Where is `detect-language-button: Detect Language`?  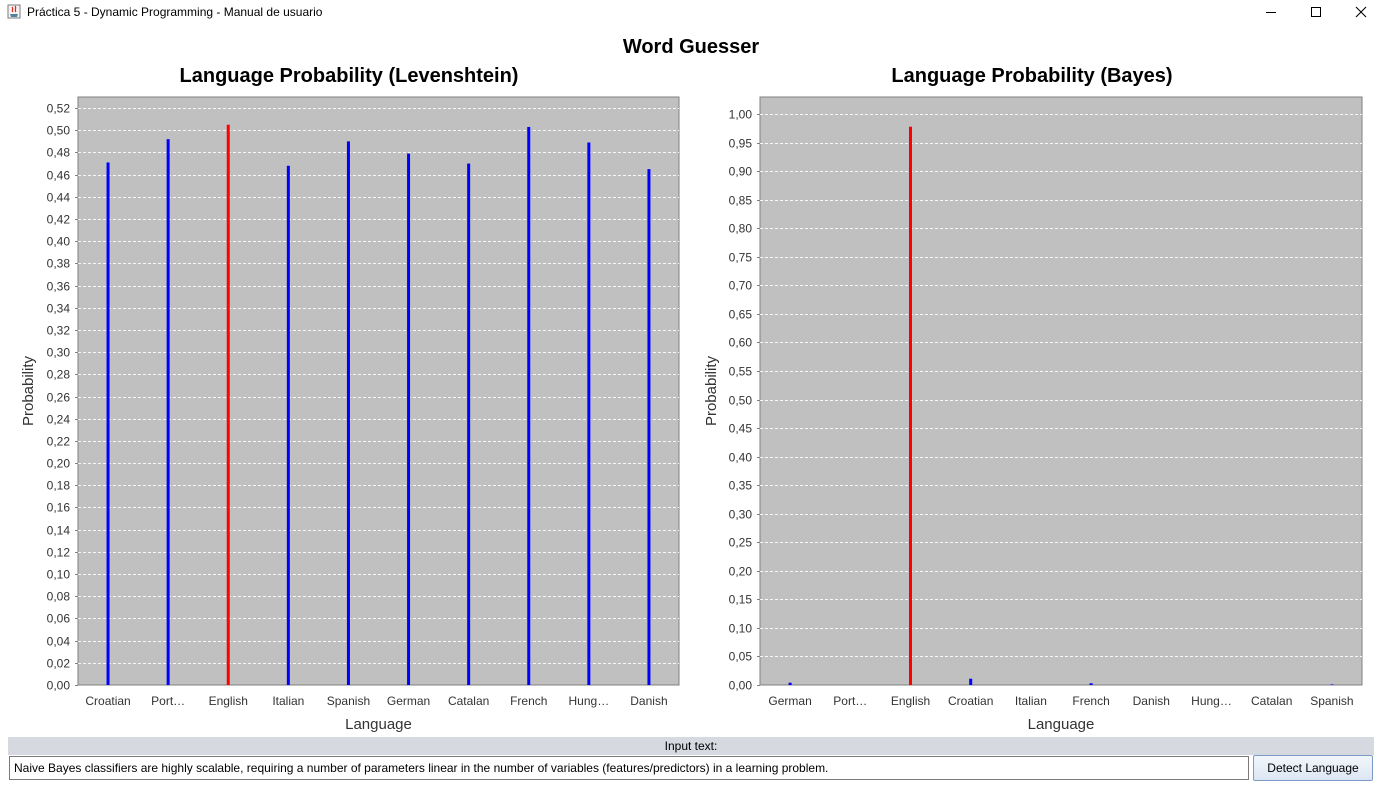 detect-language-button: Detect Language is located at coordinates (1313, 768).